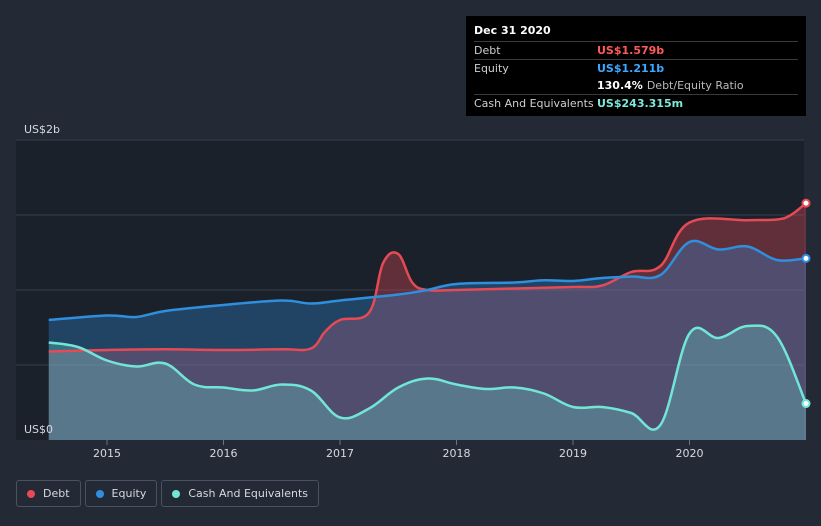  What do you see at coordinates (107, 453) in the screenshot?
I see `x-tick-label: 2015` at bounding box center [107, 453].